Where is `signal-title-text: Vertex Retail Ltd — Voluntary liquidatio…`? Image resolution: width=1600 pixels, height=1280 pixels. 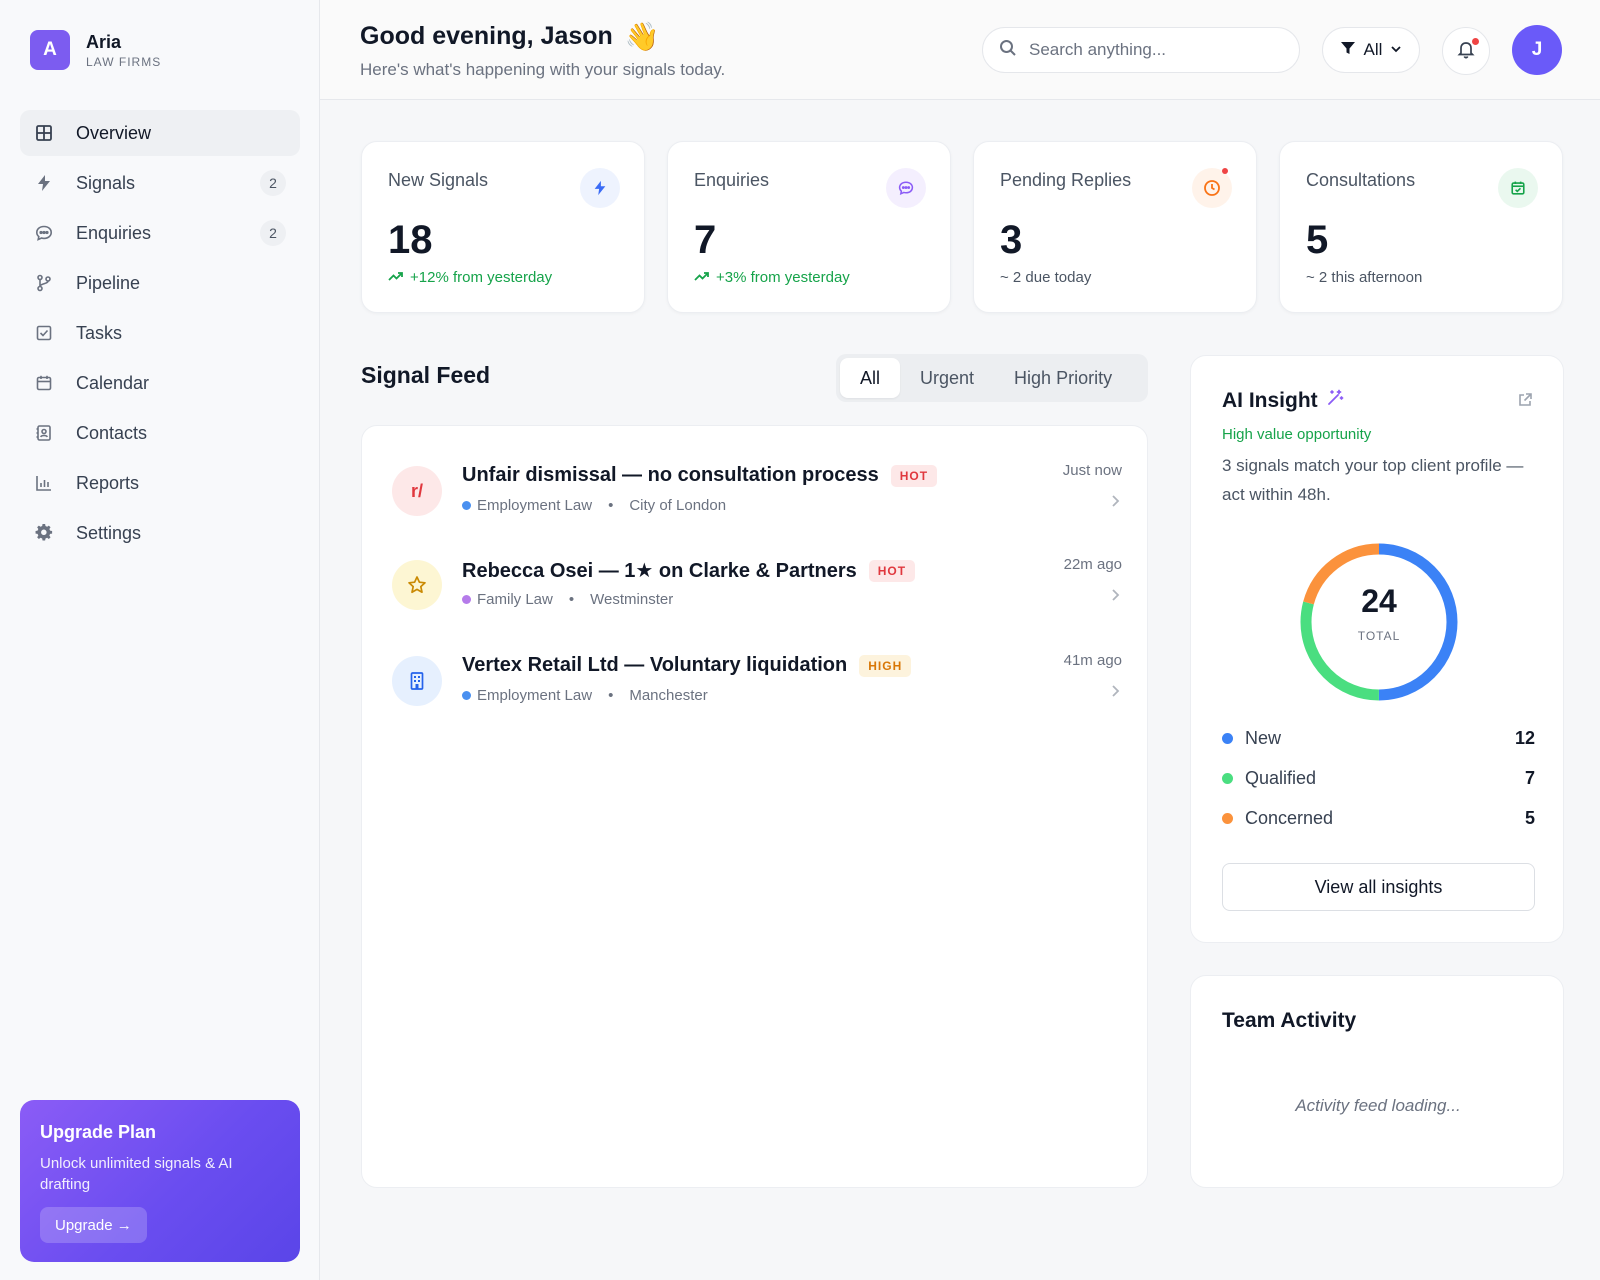 signal-title-text: Vertex Retail Ltd — Voluntary liquidatio… is located at coordinates (655, 665).